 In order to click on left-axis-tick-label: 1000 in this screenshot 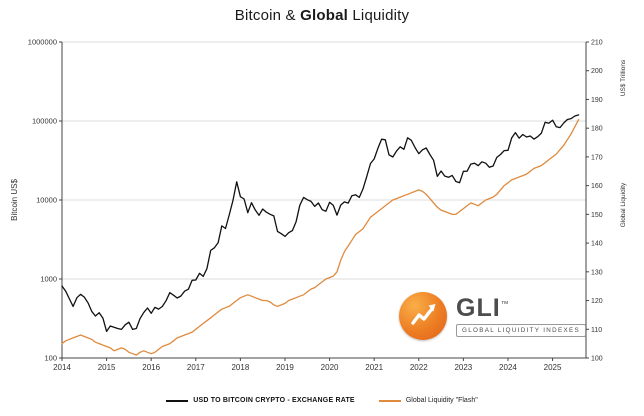, I will do `click(48, 279)`.